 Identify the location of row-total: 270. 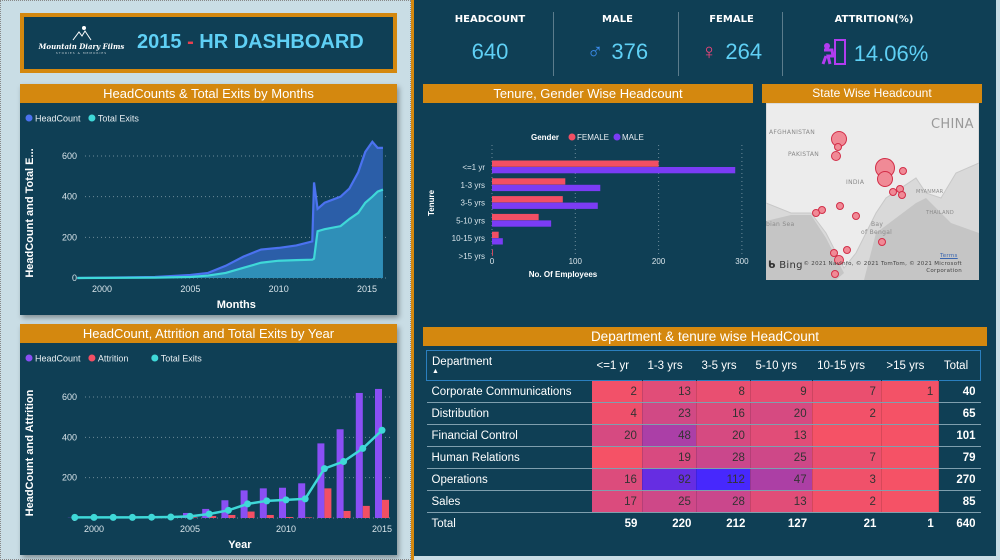
(959, 479).